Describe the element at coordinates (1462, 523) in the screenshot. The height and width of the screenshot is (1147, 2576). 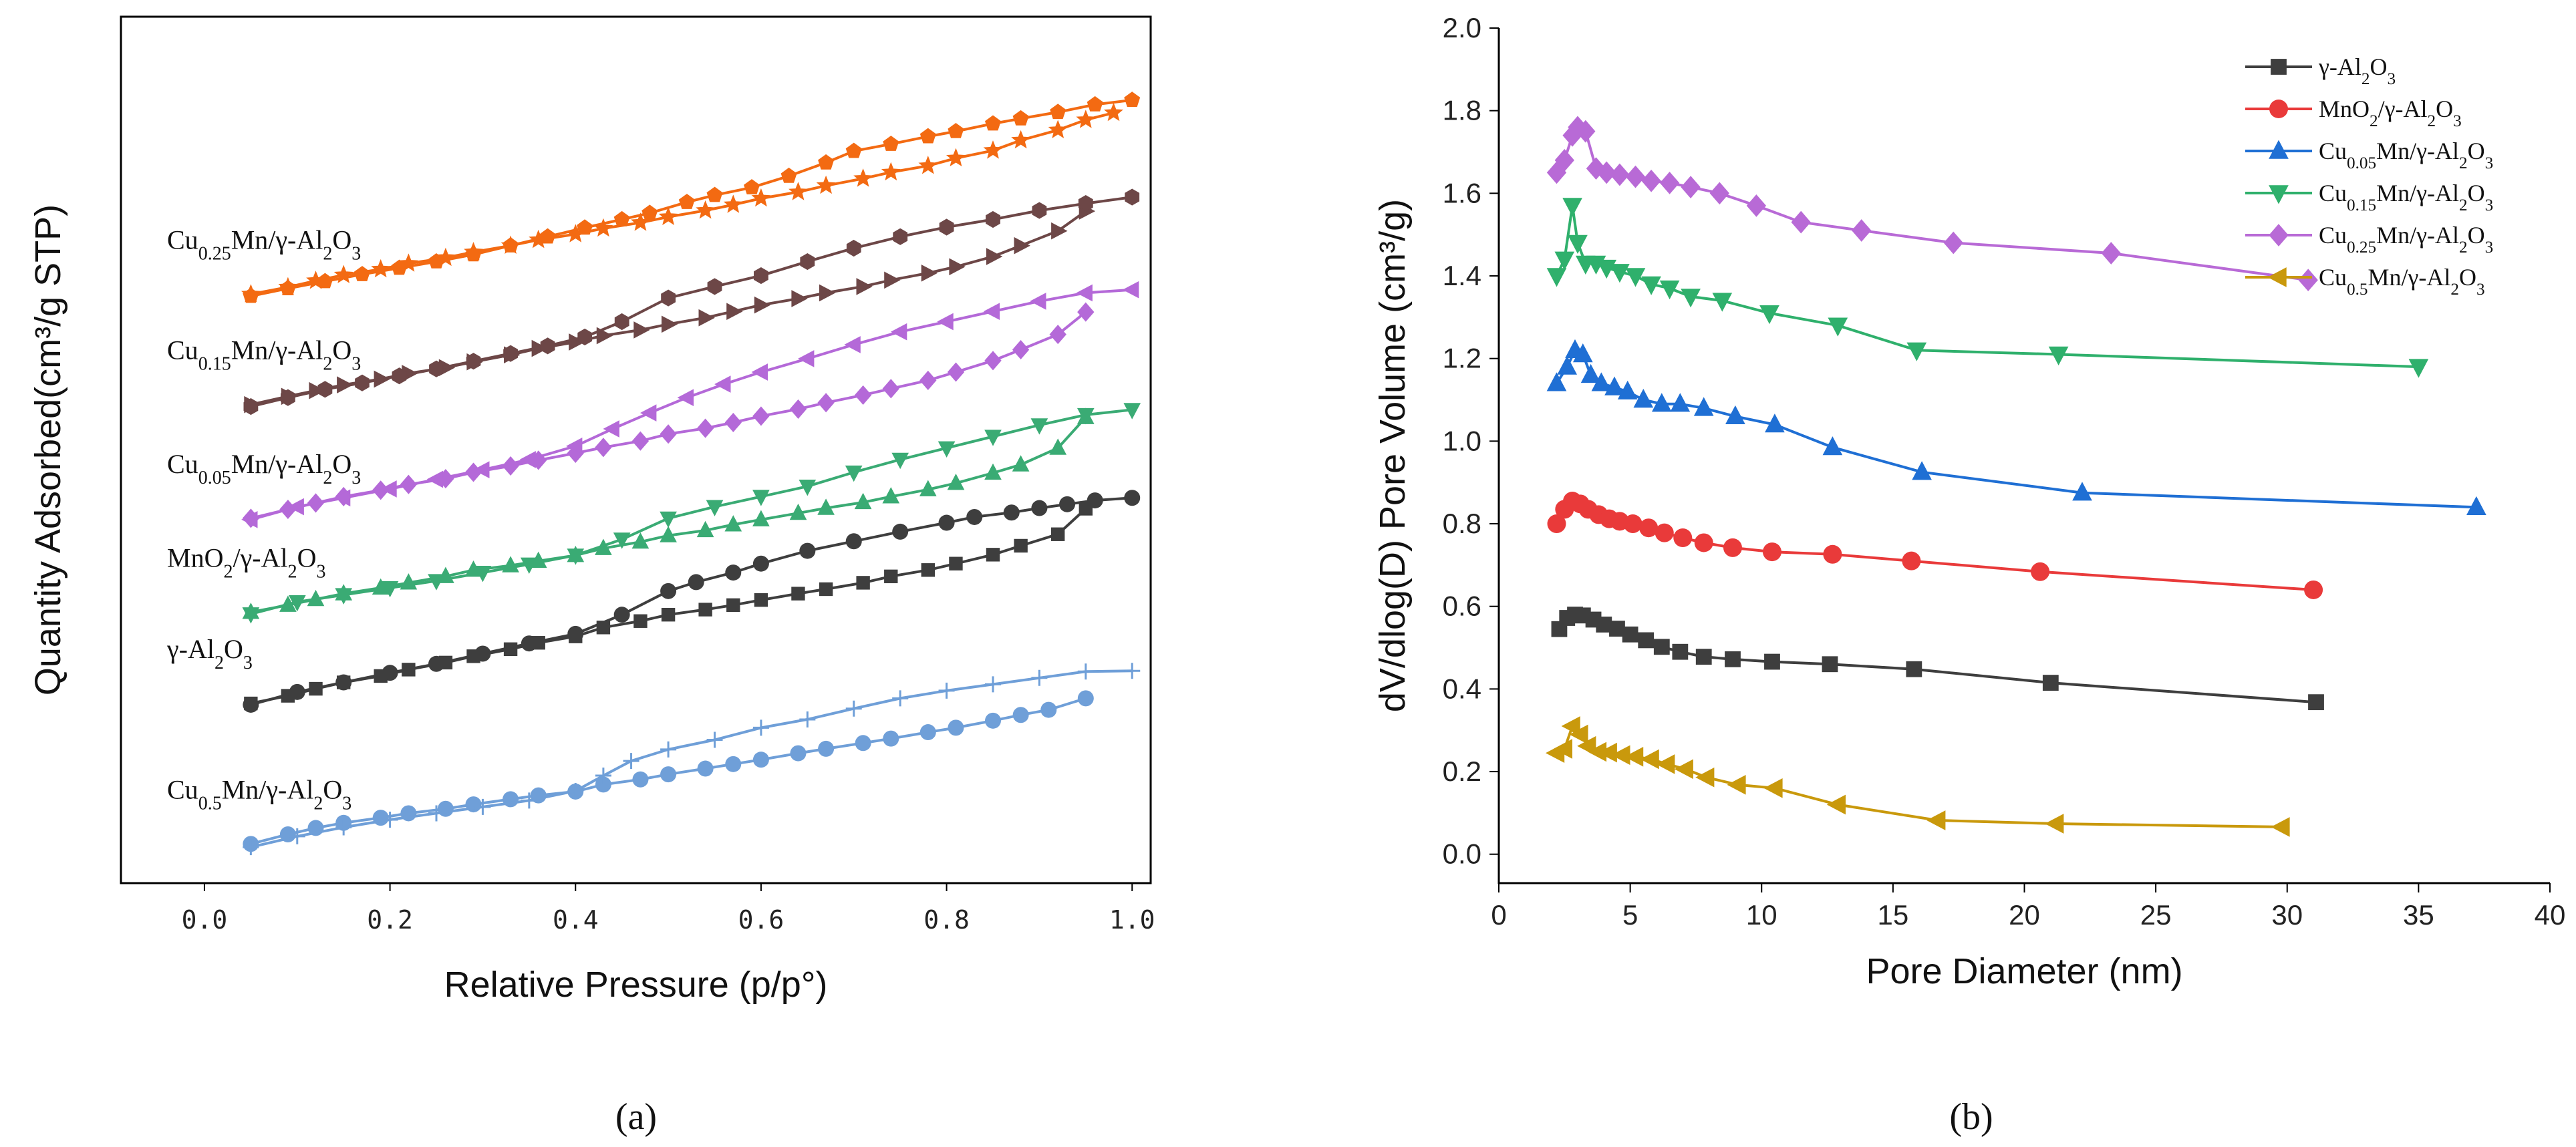
I see `panel-b-ytick-label: 0.8` at that location.